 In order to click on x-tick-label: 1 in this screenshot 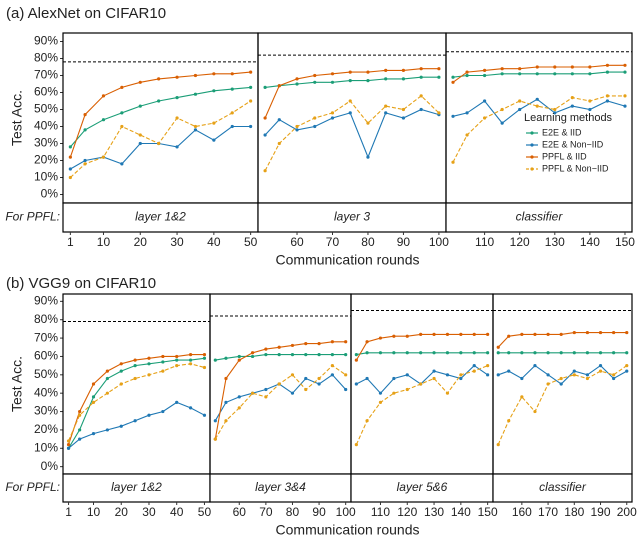, I will do `click(68, 512)`.